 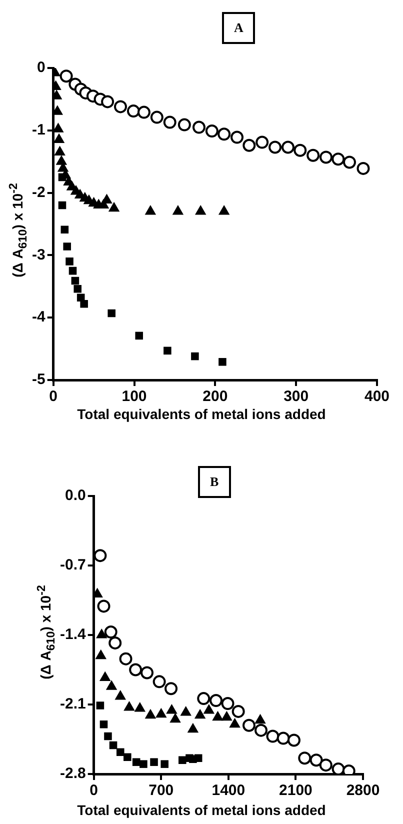 I want to click on y-tick-label: -2.8, so click(x=73, y=773).